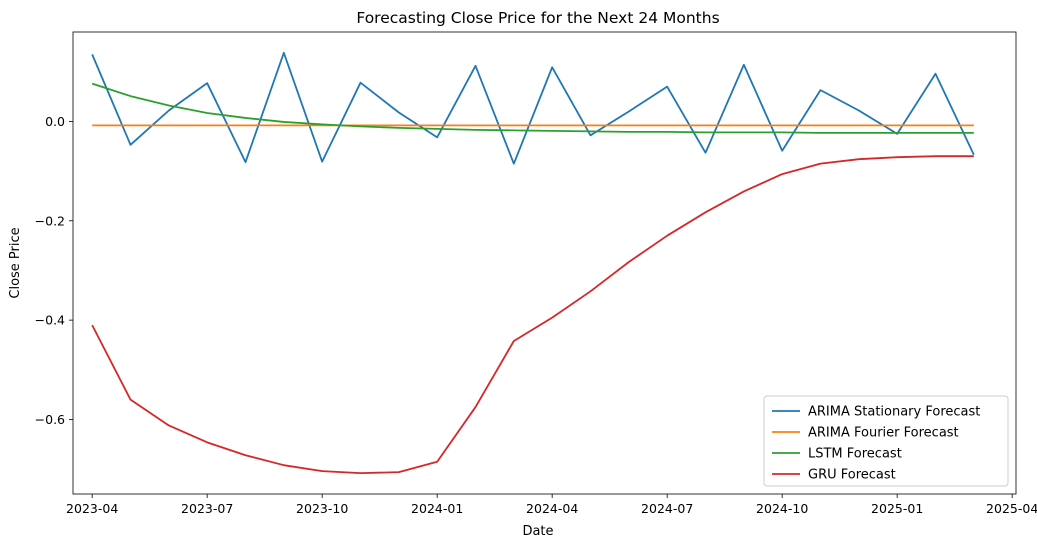  I want to click on x-tick-label: 2025-01, so click(897, 508).